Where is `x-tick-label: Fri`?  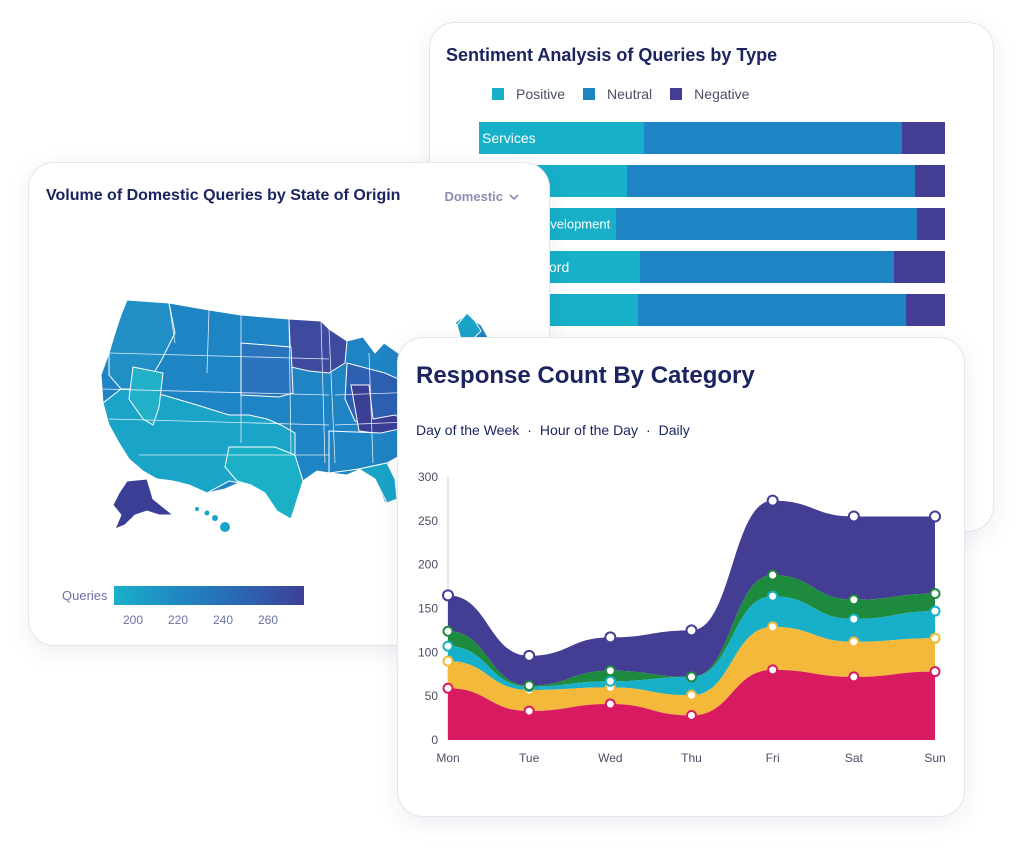
x-tick-label: Fri is located at coordinates (773, 758).